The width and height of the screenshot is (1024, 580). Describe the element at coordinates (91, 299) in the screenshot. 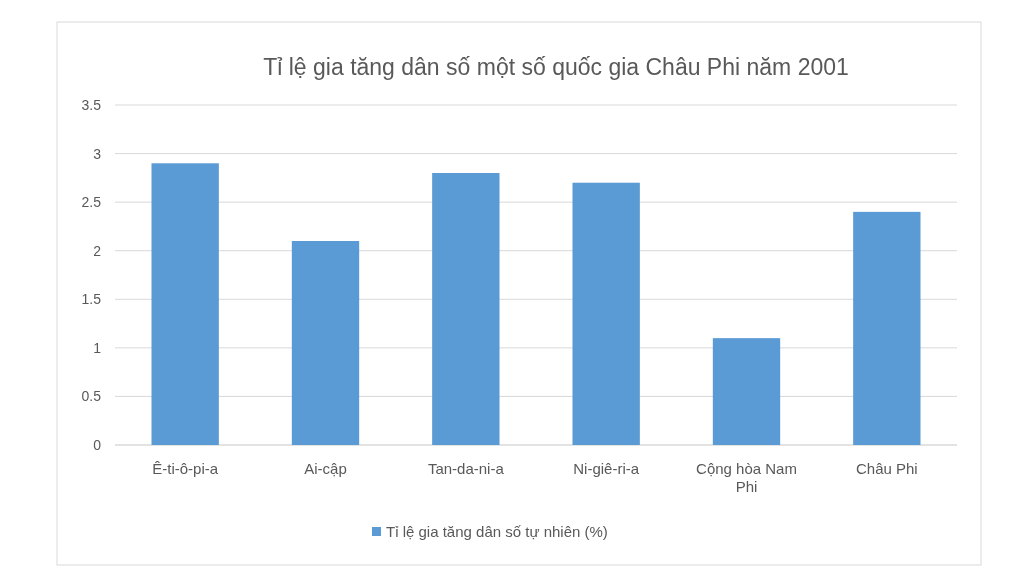

I see `y-tick-label: 1.5` at that location.